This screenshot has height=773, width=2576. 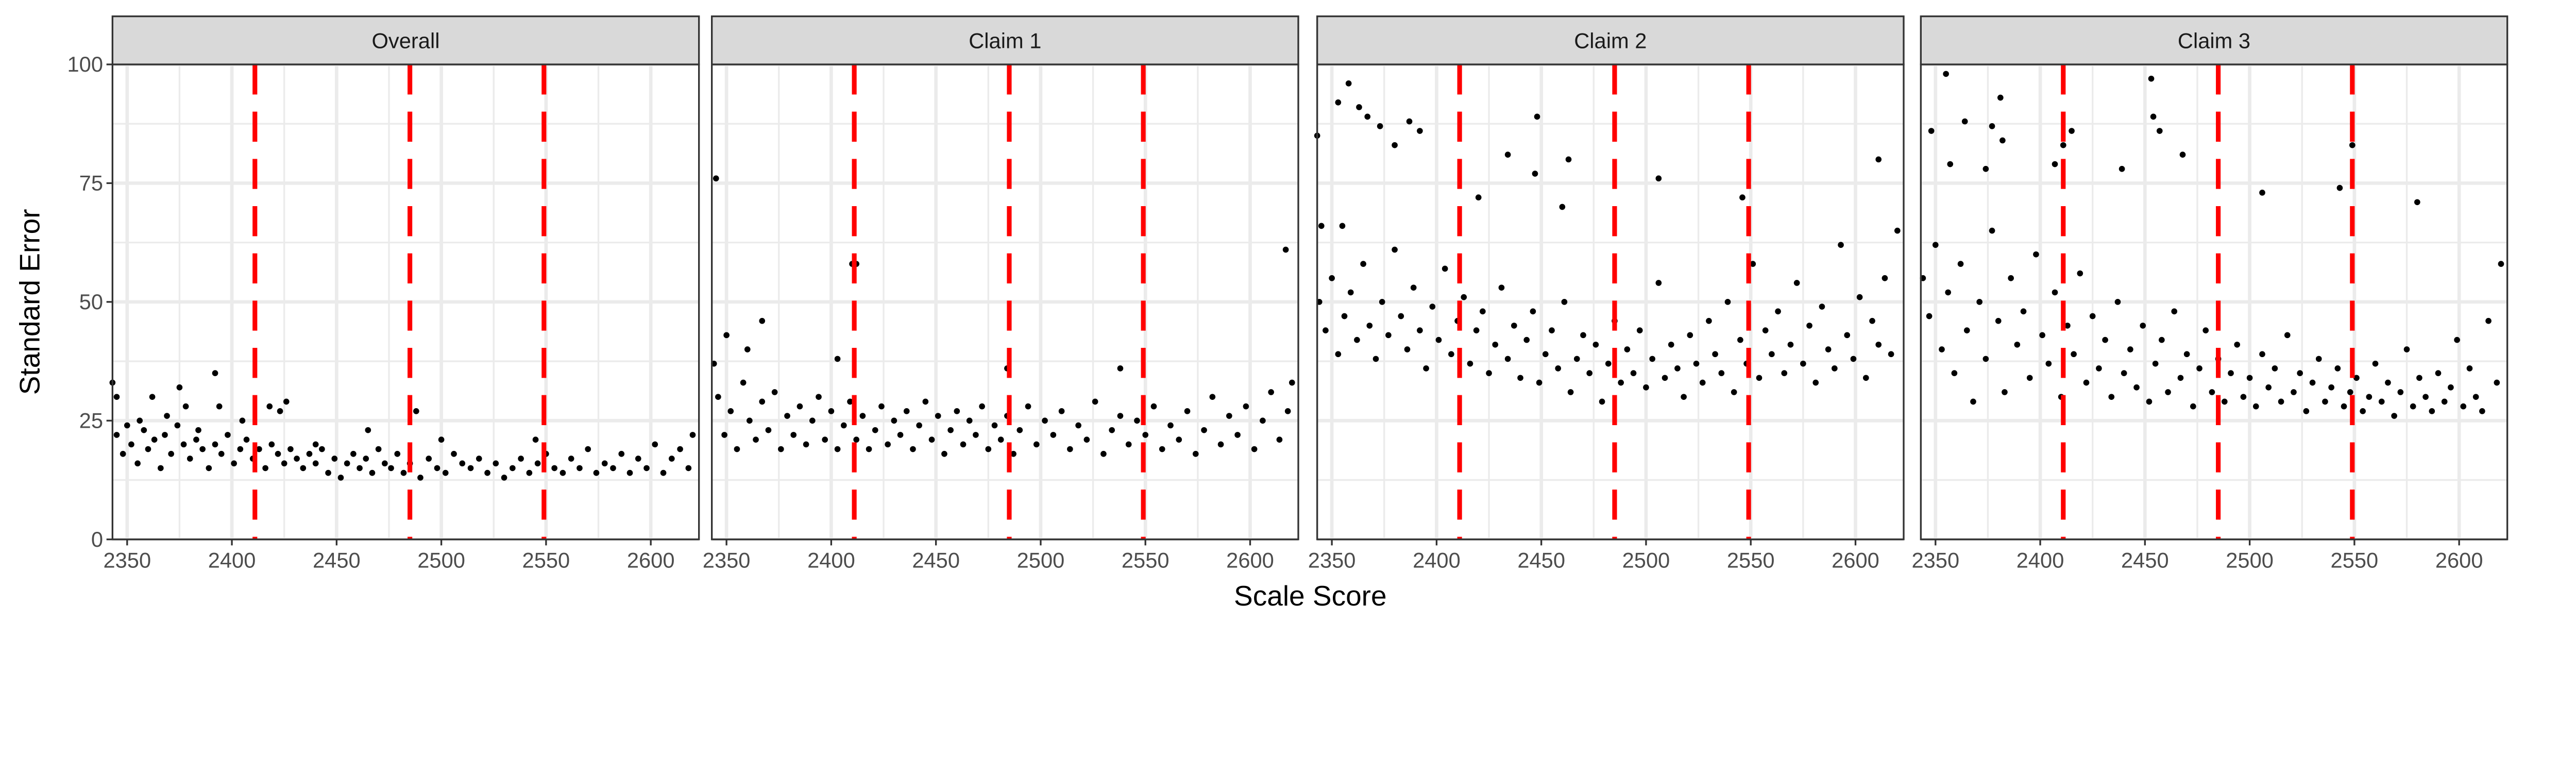 I want to click on x-tick-label: 2600, so click(x=2459, y=560).